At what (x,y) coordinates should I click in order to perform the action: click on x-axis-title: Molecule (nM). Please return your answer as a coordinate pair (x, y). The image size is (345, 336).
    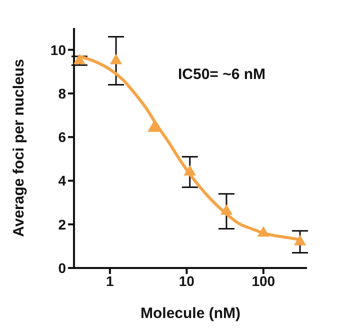
    Looking at the image, I should click on (190, 313).